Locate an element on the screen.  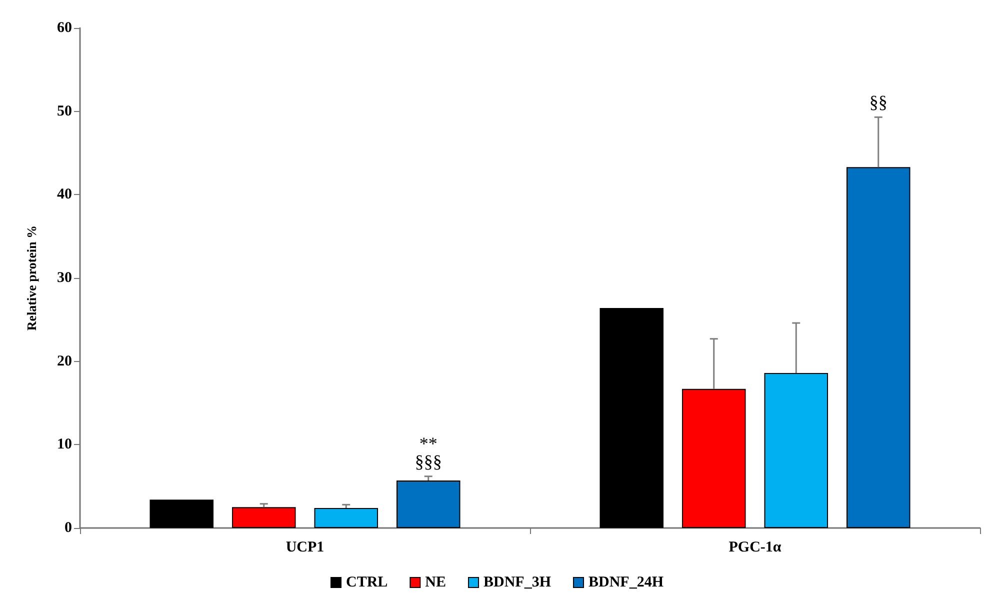
legend-label: NE is located at coordinates (435, 582).